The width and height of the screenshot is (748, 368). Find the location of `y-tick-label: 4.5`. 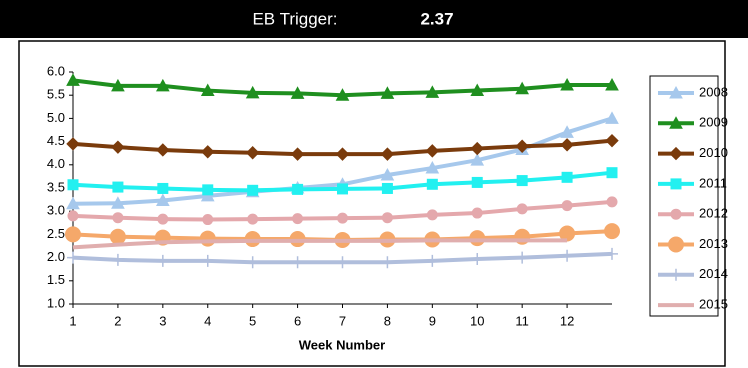

y-tick-label: 4.5 is located at coordinates (56, 140).